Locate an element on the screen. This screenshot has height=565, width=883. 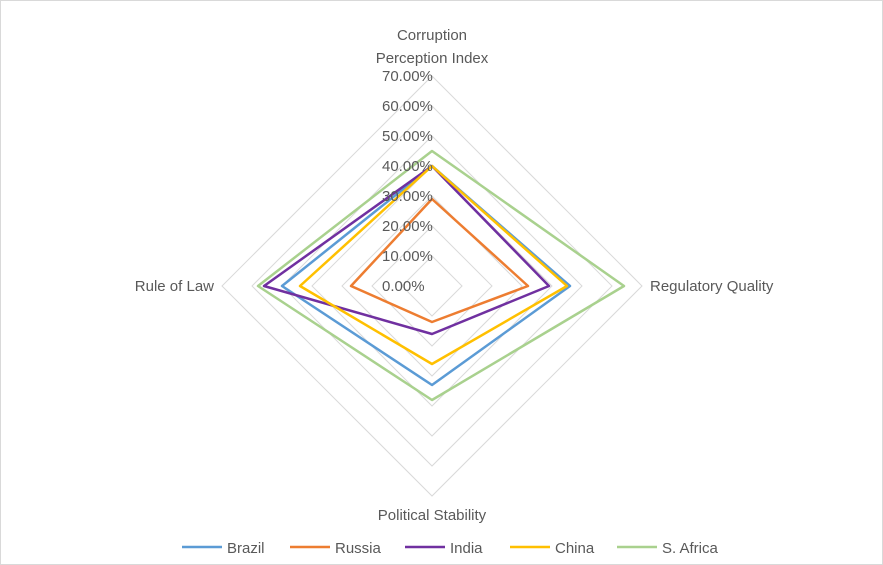
axis-label: Perception Index is located at coordinates (432, 58).